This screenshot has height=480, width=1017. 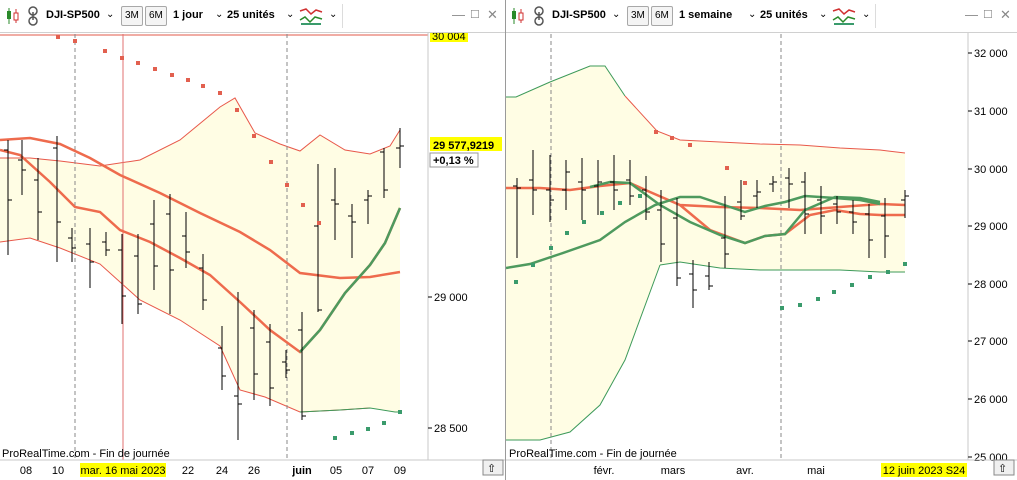 I want to click on cursor-date-label: 12 juin 2023 S24, so click(x=924, y=471).